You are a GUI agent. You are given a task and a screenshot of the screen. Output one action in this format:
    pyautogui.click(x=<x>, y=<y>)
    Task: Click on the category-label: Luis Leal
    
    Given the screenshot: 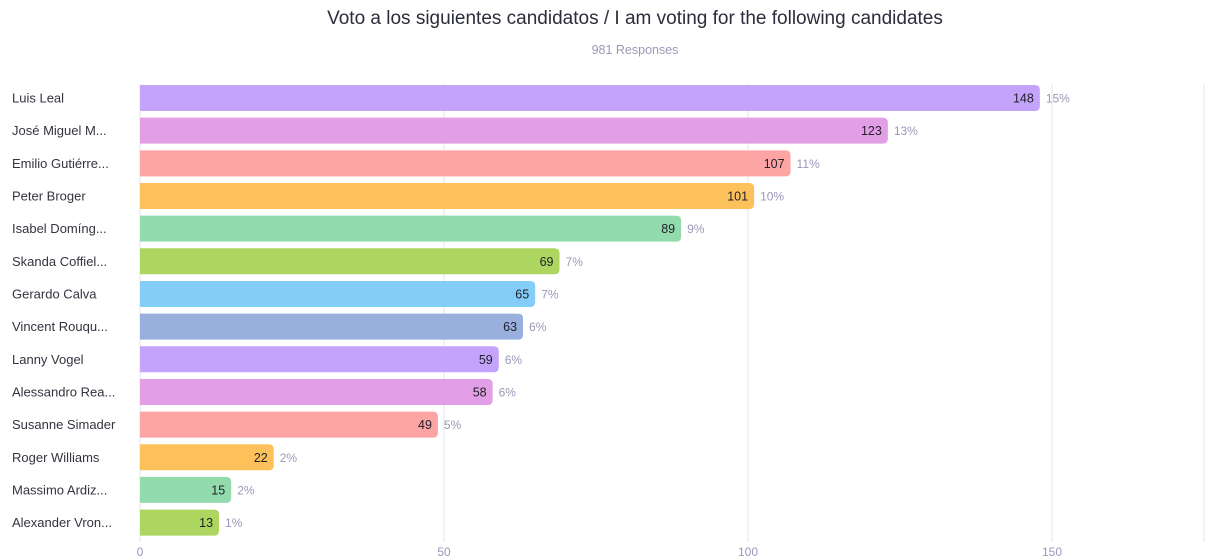 What is the action you would take?
    pyautogui.click(x=38, y=98)
    